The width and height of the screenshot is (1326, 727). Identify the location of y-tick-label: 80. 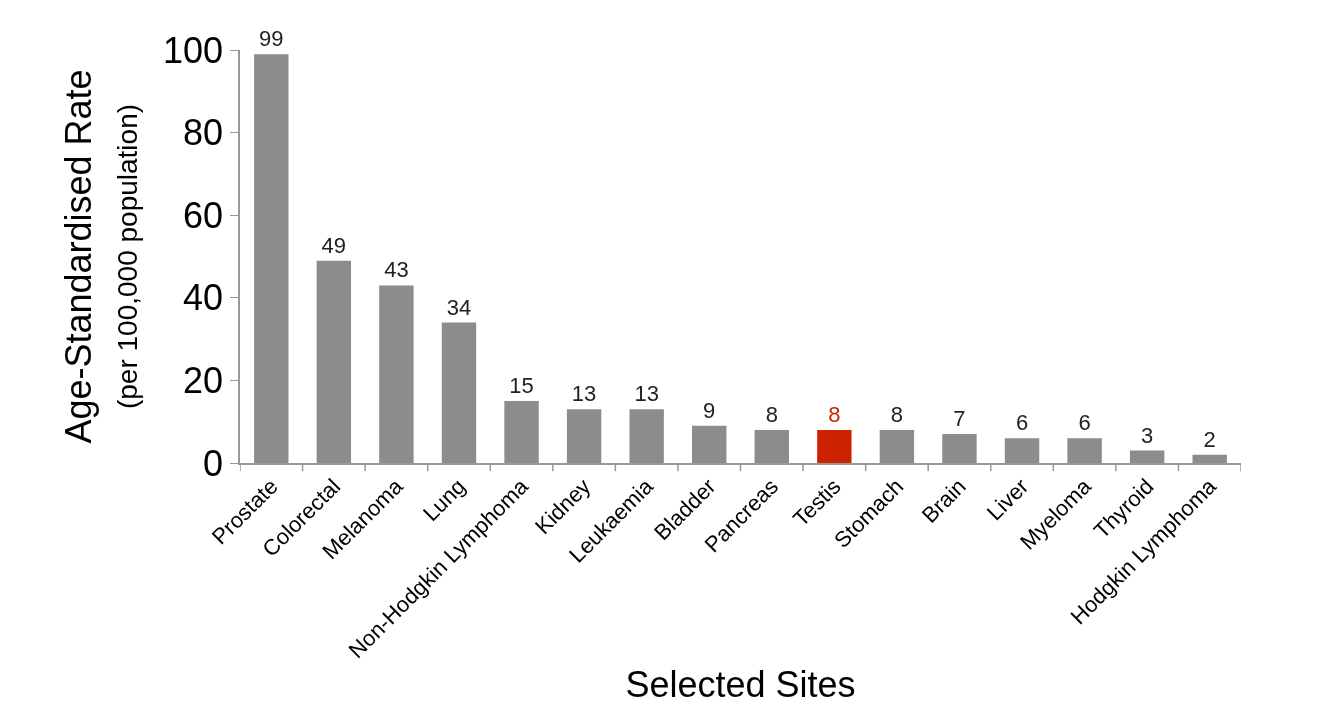
(203, 133).